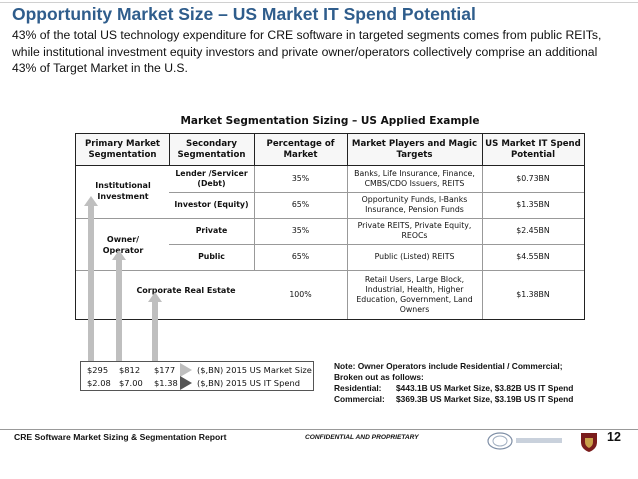 The width and height of the screenshot is (638, 479). Describe the element at coordinates (379, 377) in the screenshot. I see `note-line-2: Broken out as follows:` at that location.